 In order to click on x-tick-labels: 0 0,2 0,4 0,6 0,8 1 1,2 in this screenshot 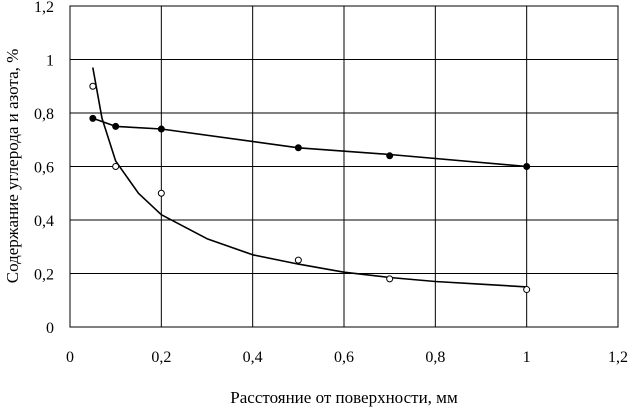, I will do `click(347, 357)`.